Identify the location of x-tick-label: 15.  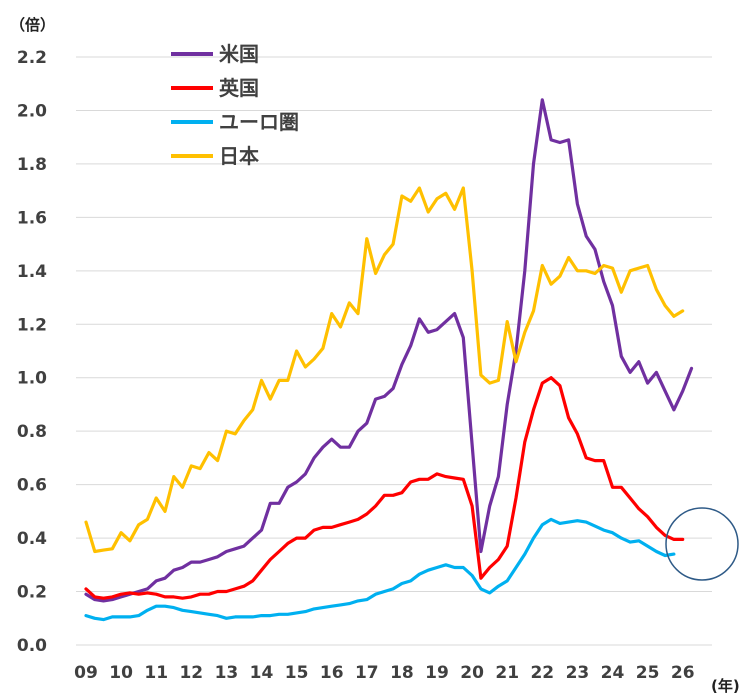
(297, 673).